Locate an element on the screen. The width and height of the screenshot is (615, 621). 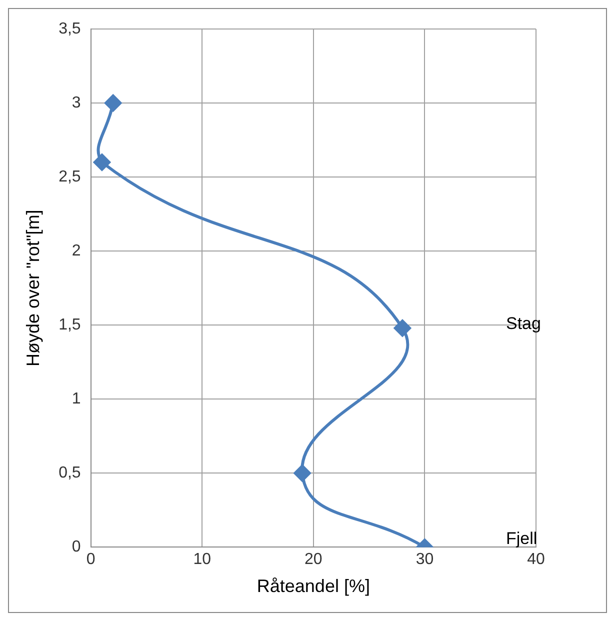
x-tick-label: 0 is located at coordinates (91, 559).